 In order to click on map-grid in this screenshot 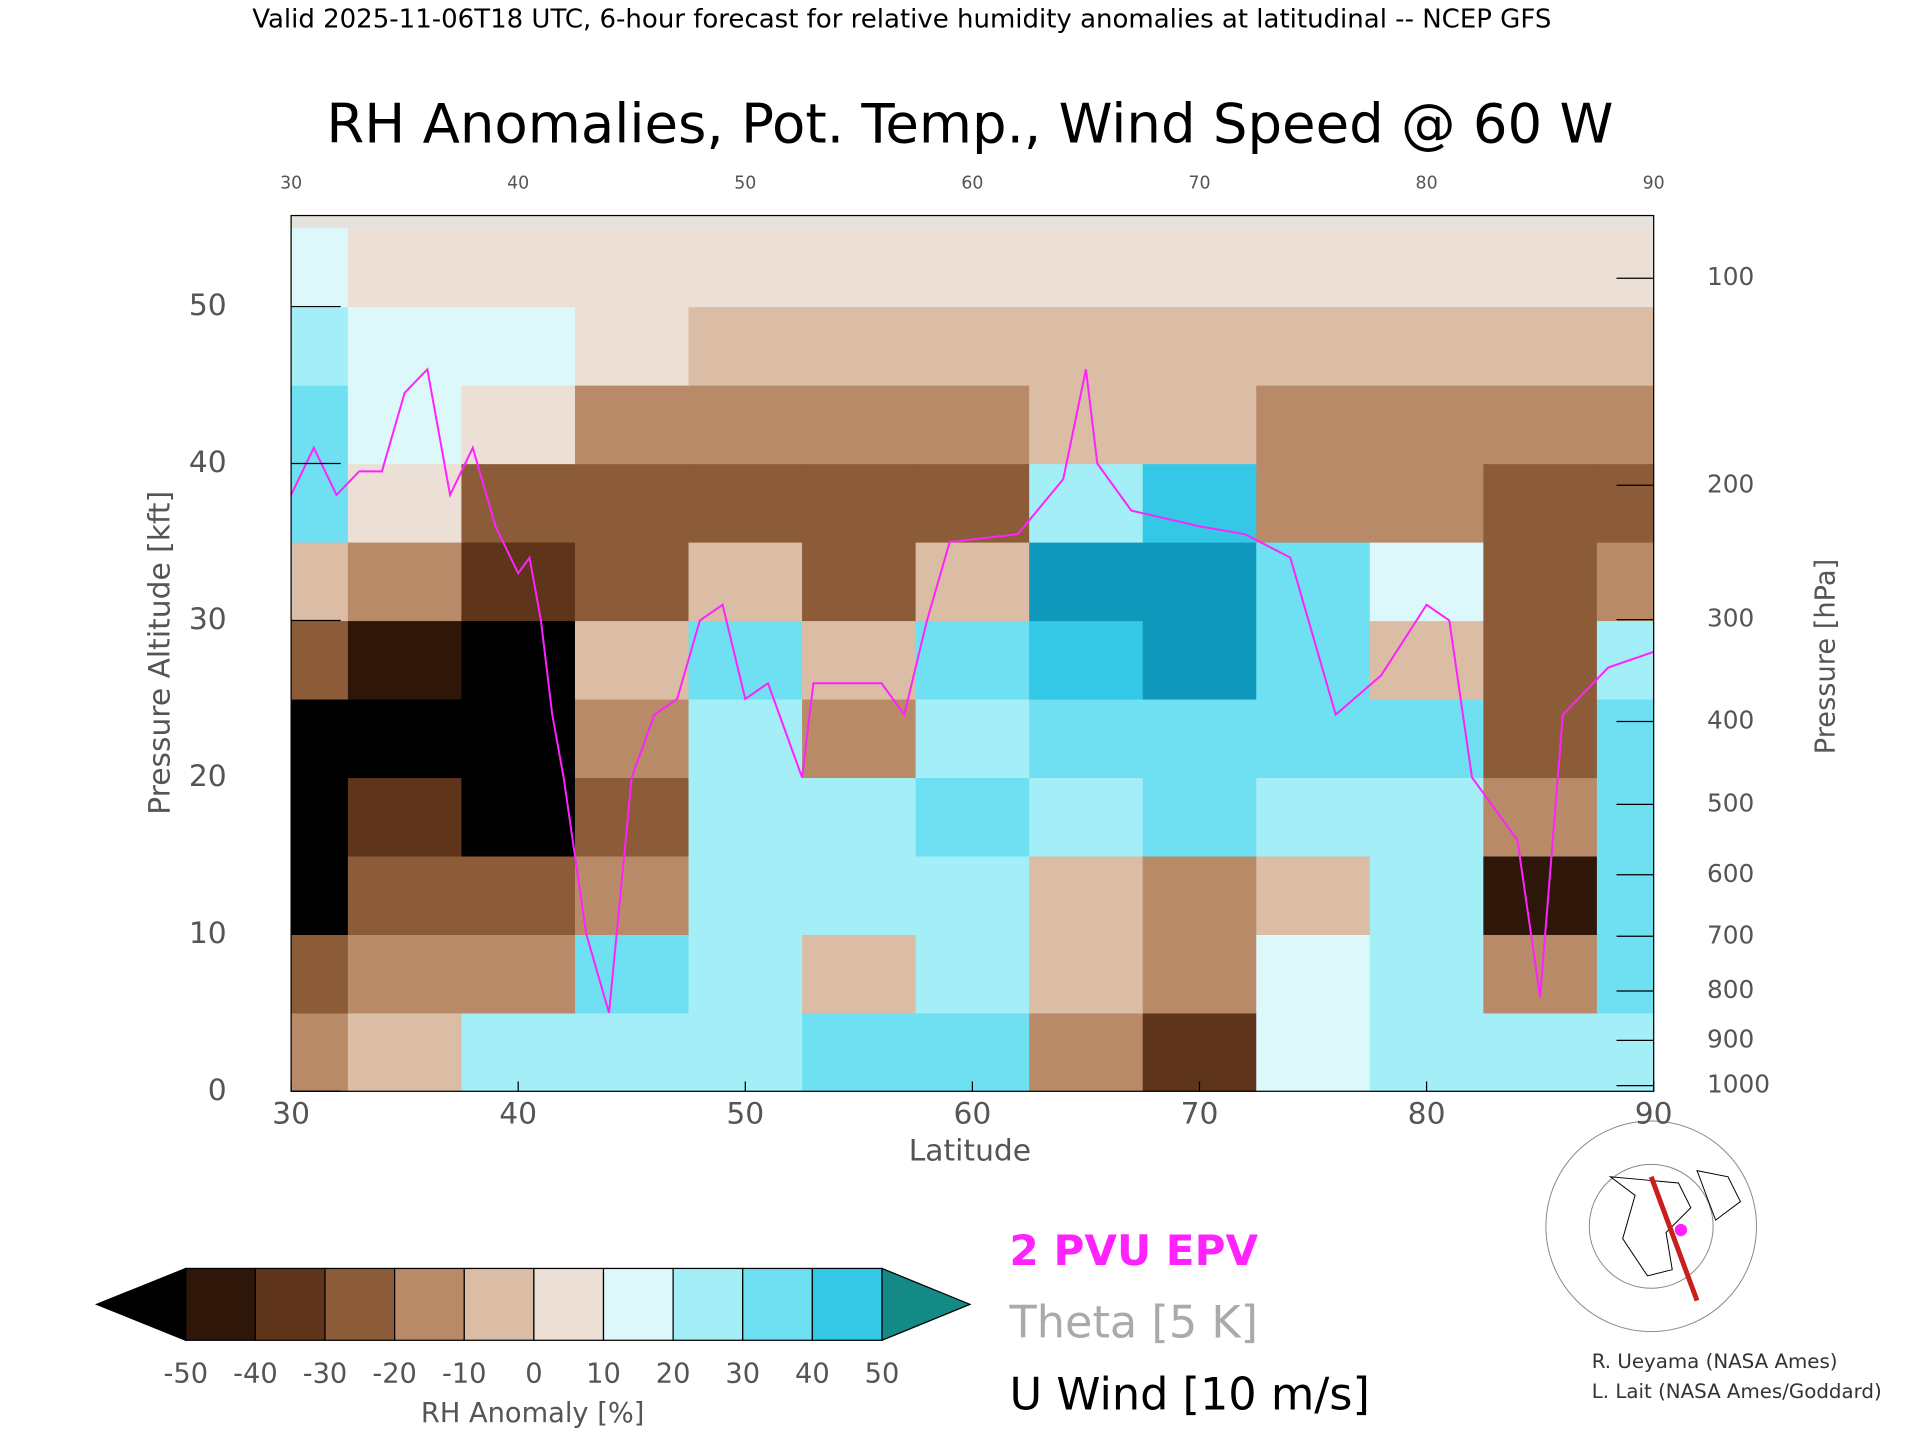, I will do `click(1651, 1226)`.